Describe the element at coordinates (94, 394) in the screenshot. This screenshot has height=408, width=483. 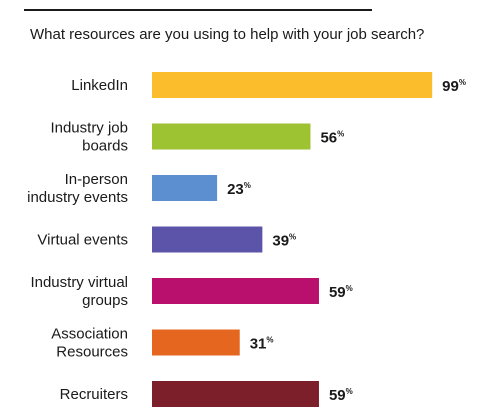
I see `category-label-6: Recruiters` at that location.